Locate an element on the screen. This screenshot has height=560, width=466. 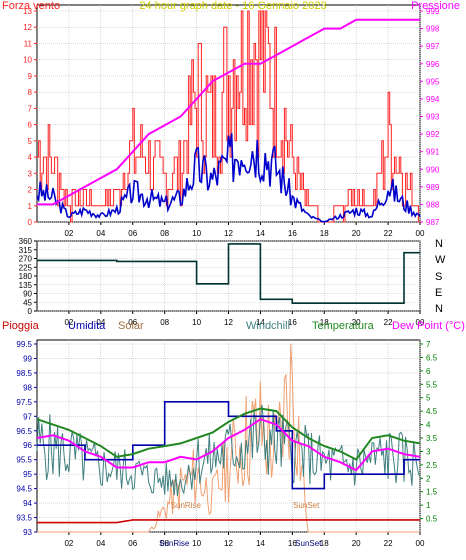
p3-ytick-right-label-4.5: 4.5 is located at coordinates (432, 411).